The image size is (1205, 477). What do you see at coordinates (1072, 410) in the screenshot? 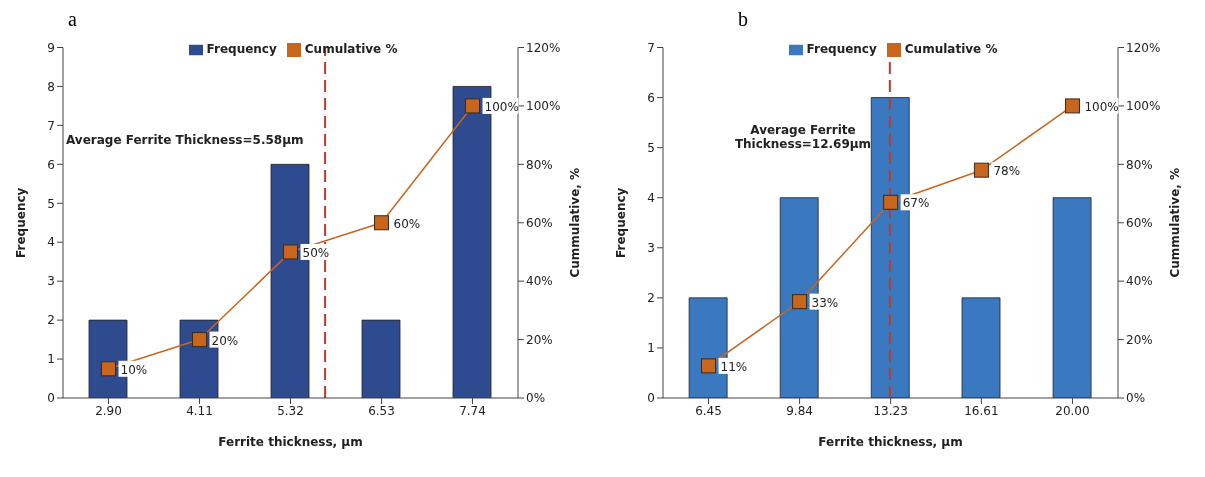
I see `x-tick-label: 20.00` at bounding box center [1072, 410].